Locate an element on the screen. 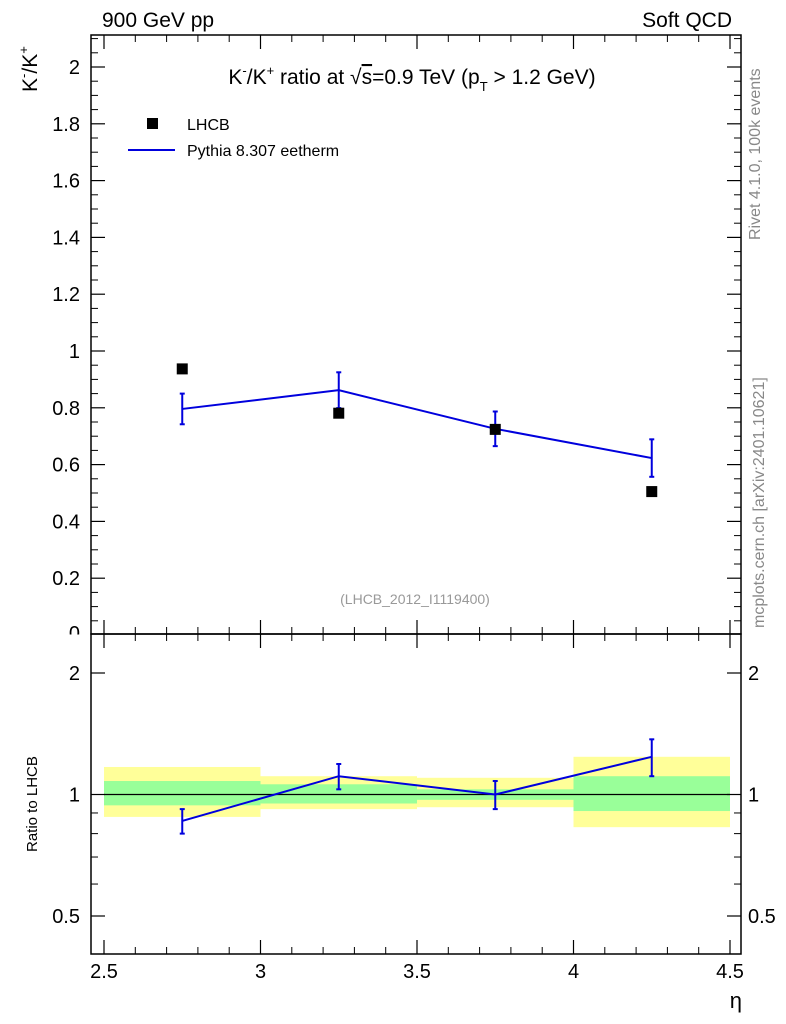 This screenshot has height=1024, width=786. x-tick-label: 2.5 is located at coordinates (104, 972).